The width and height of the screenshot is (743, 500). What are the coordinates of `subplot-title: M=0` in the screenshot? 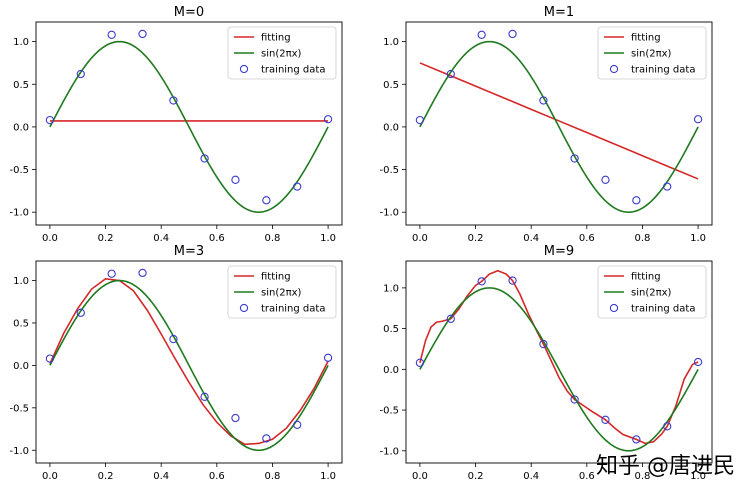 It's located at (189, 12).